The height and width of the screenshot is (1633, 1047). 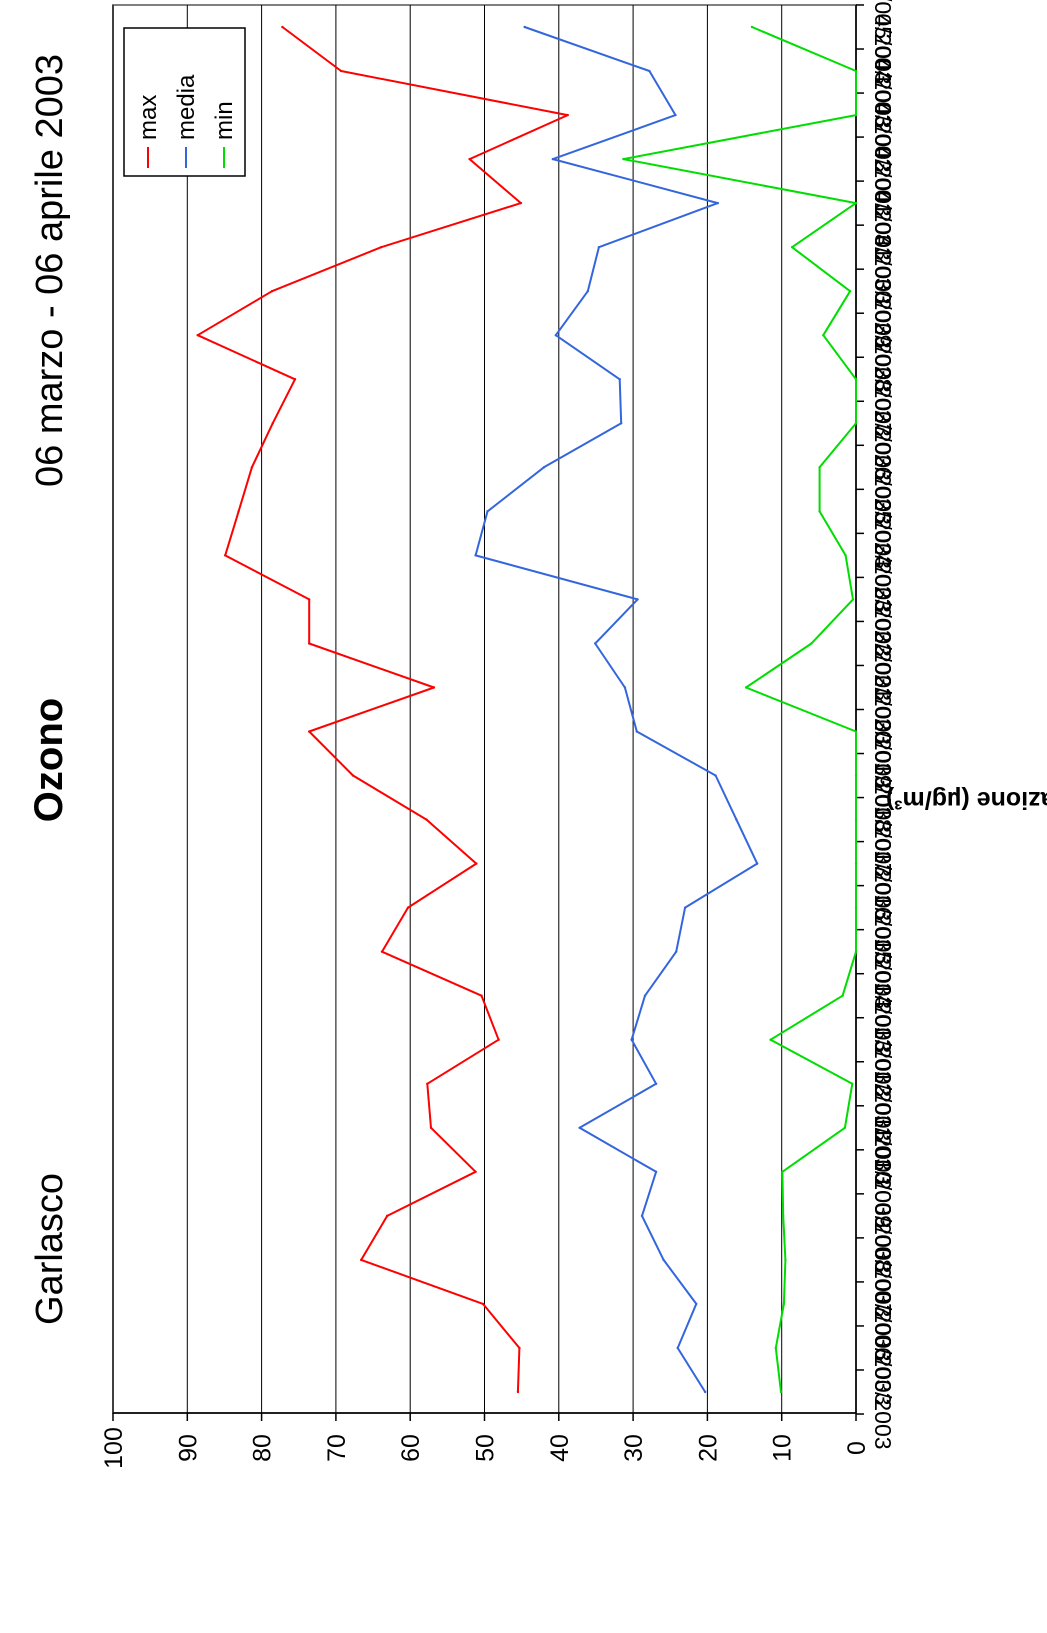 What do you see at coordinates (883, 42) in the screenshot?
I see `date-label: 06/04/2003` at bounding box center [883, 42].